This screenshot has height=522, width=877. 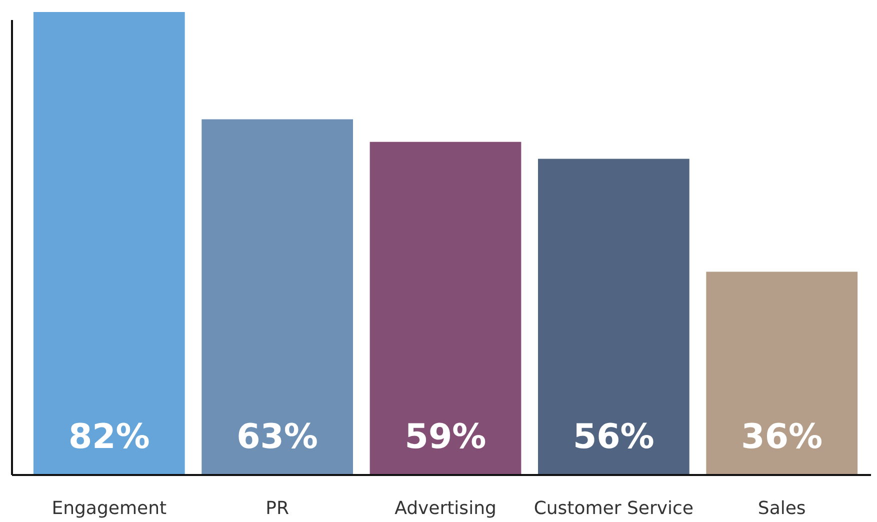 I want to click on data-label: 36%, so click(x=782, y=437).